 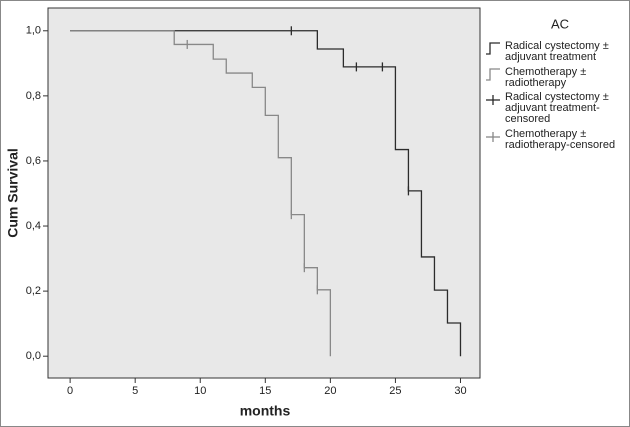 I want to click on x-tick-label: 15, so click(x=265, y=391).